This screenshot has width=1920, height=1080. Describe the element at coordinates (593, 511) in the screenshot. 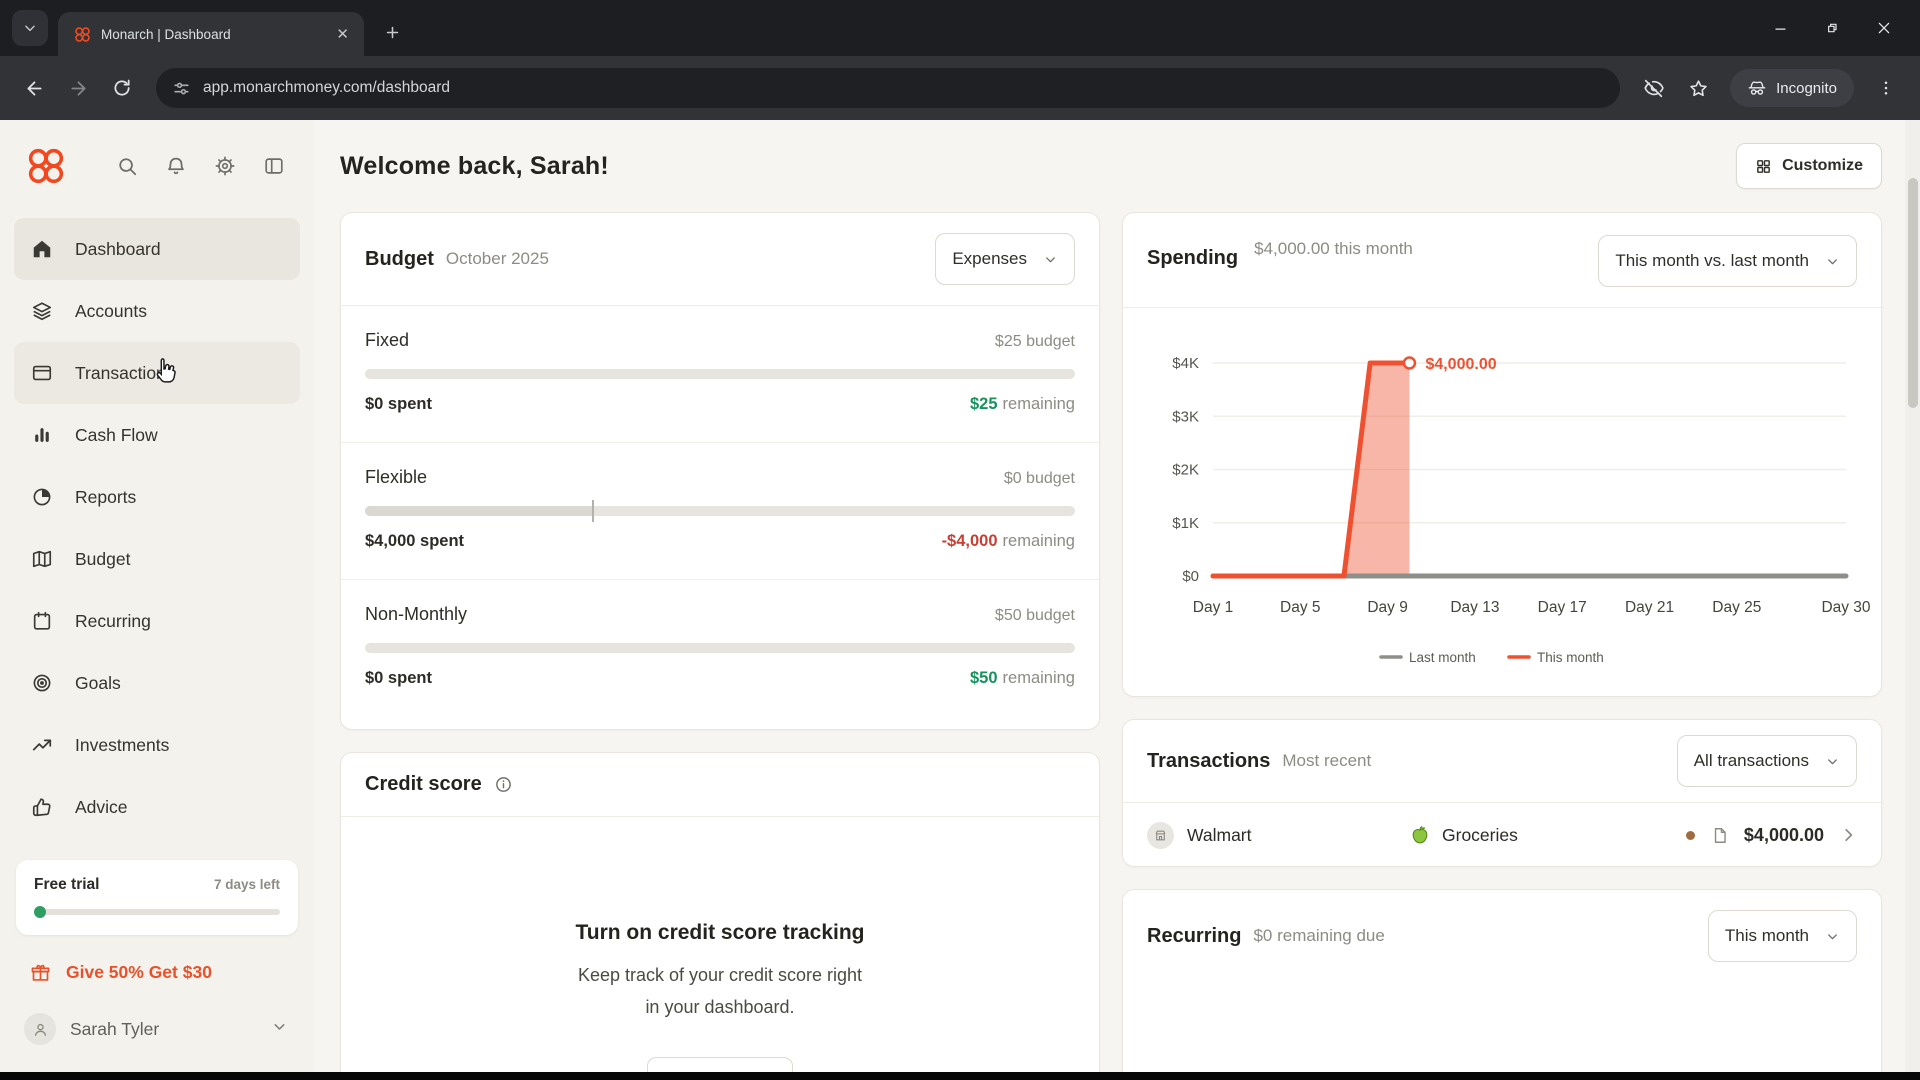

I see `budget-bar-marker` at that location.